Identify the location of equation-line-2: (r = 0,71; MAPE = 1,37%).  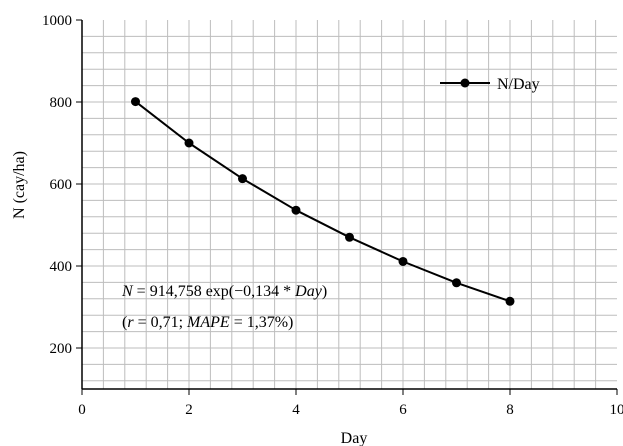
(207, 322).